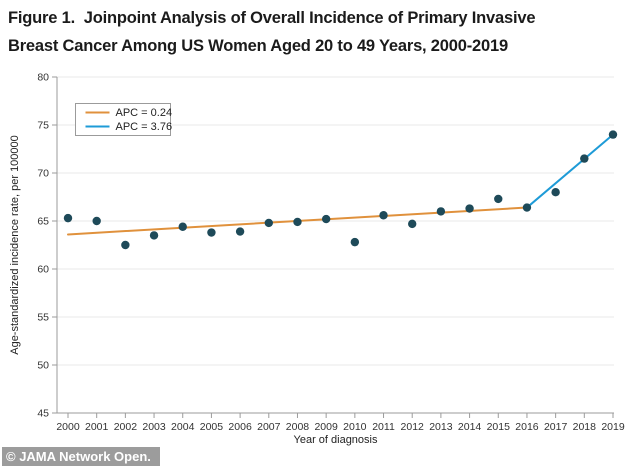 The image size is (634, 466). Describe the element at coordinates (68, 427) in the screenshot. I see `x-tick-label-2000: 2000` at that location.